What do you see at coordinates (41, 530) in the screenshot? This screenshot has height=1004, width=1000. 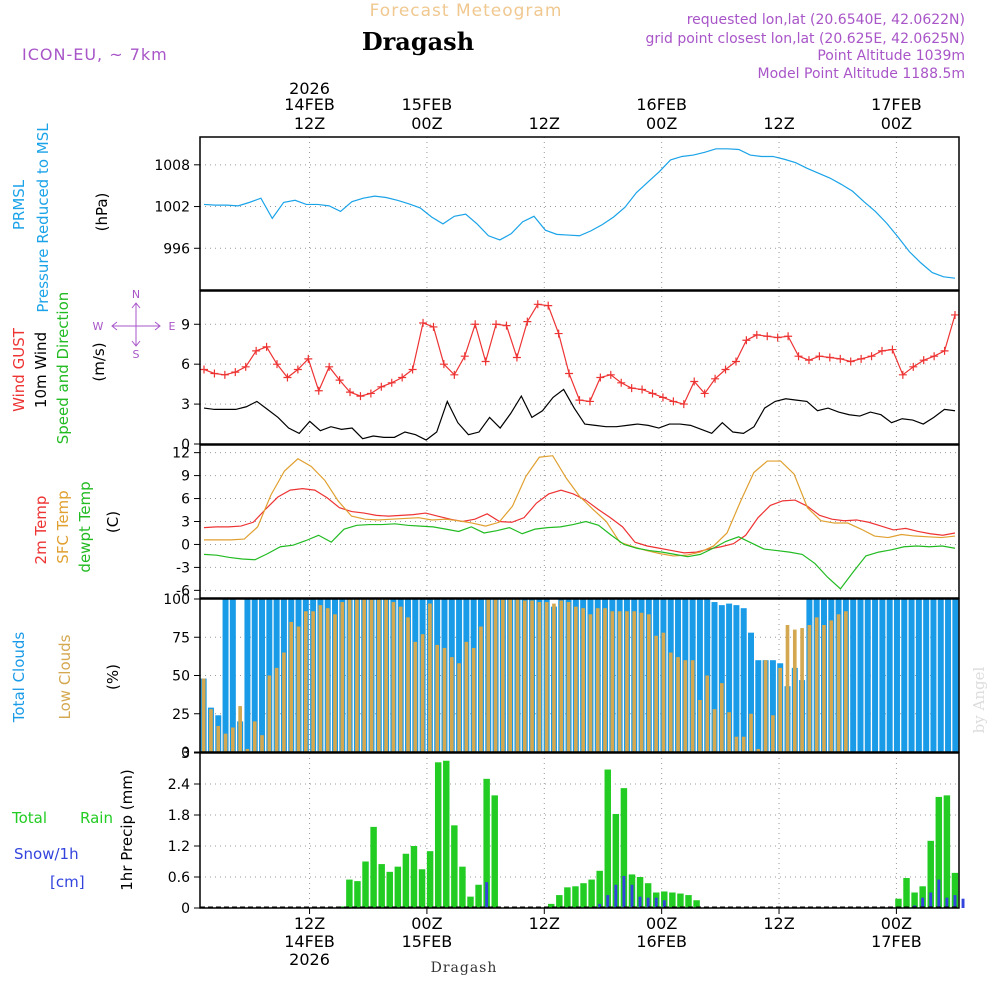 I see `t2m-label: 2m Temp` at bounding box center [41, 530].